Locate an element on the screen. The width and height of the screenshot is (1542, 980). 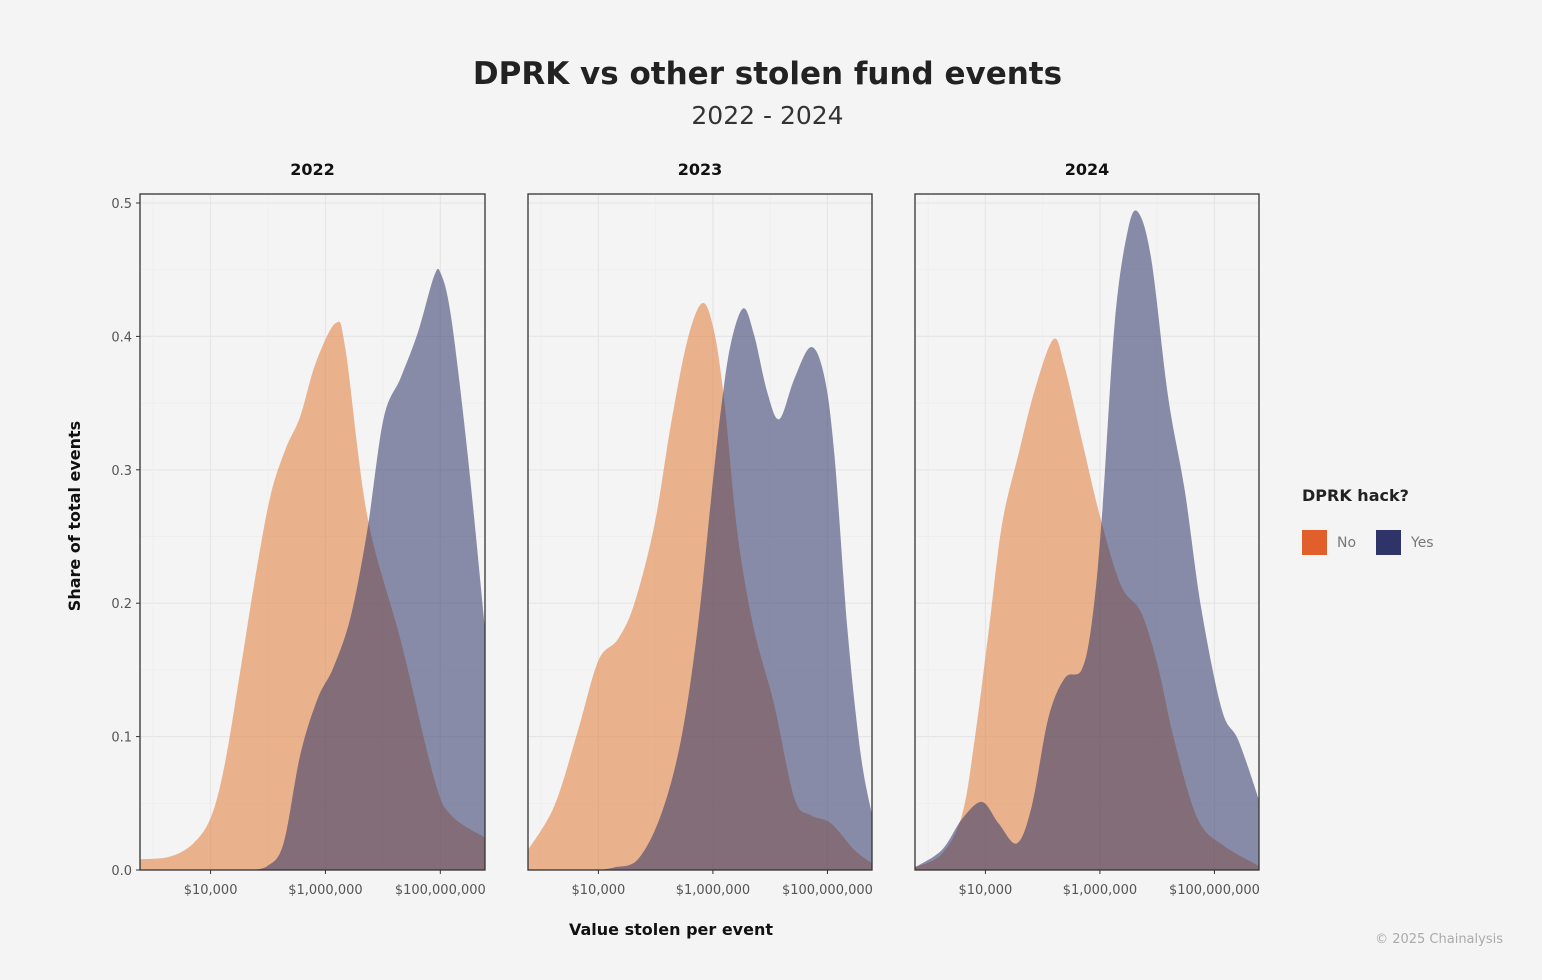
legend-item-yes: Yes is located at coordinates (1405, 542).